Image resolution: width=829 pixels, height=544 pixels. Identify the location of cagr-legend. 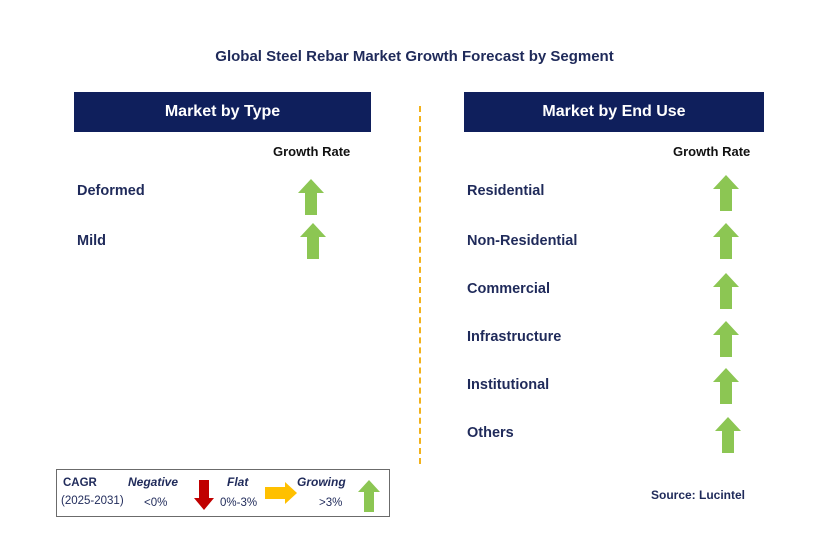
(223, 493).